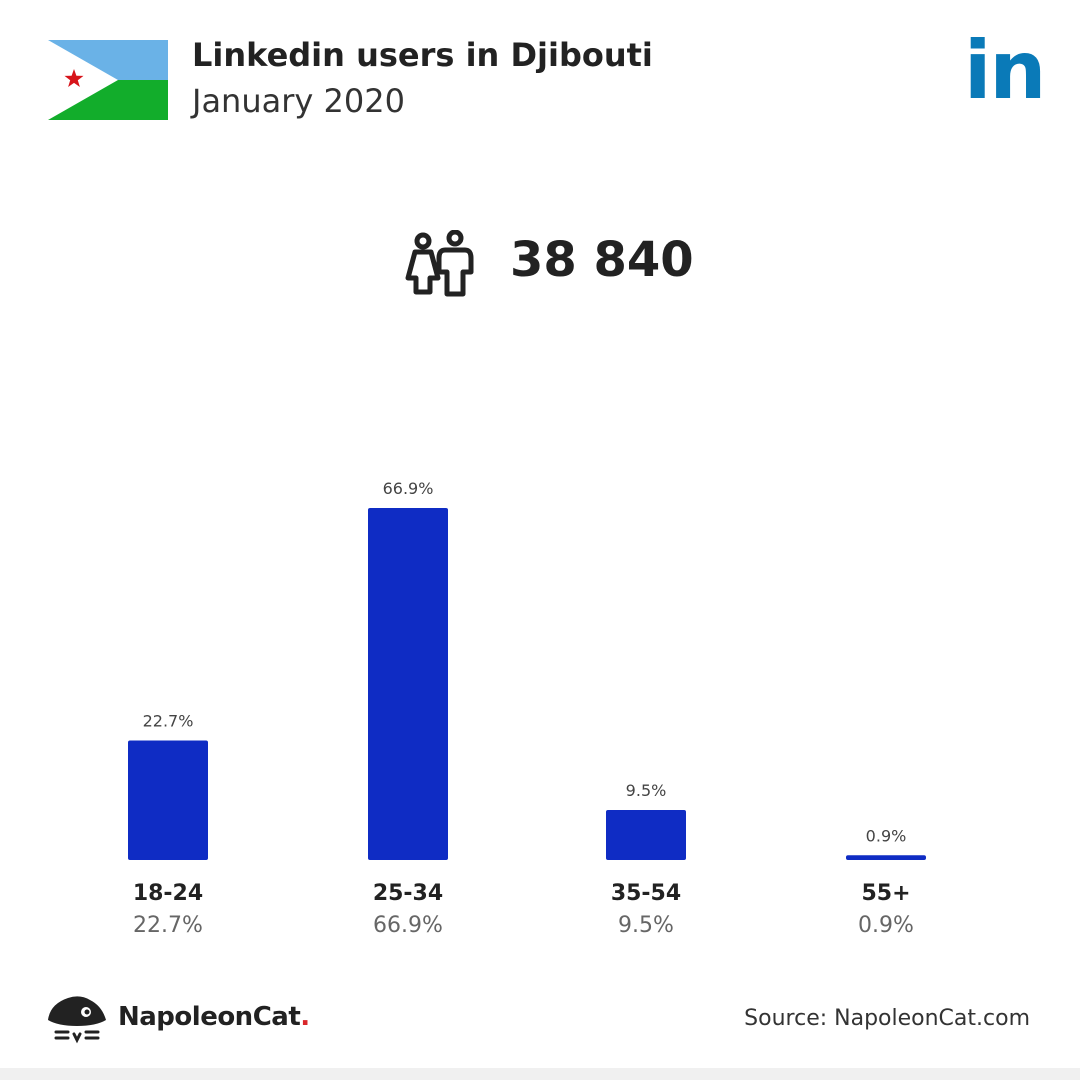 The image size is (1080, 1080). I want to click on category-label: 25-34, so click(408, 893).